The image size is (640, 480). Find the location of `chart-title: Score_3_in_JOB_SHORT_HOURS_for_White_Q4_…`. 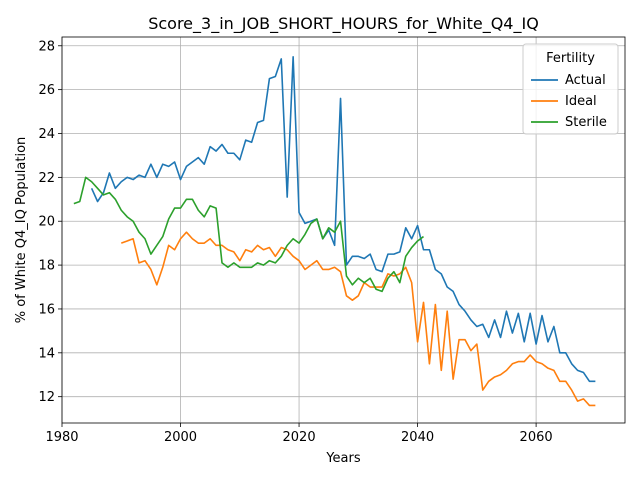

chart-title: Score_3_in_JOB_SHORT_HOURS_for_White_Q4_… is located at coordinates (343, 24).